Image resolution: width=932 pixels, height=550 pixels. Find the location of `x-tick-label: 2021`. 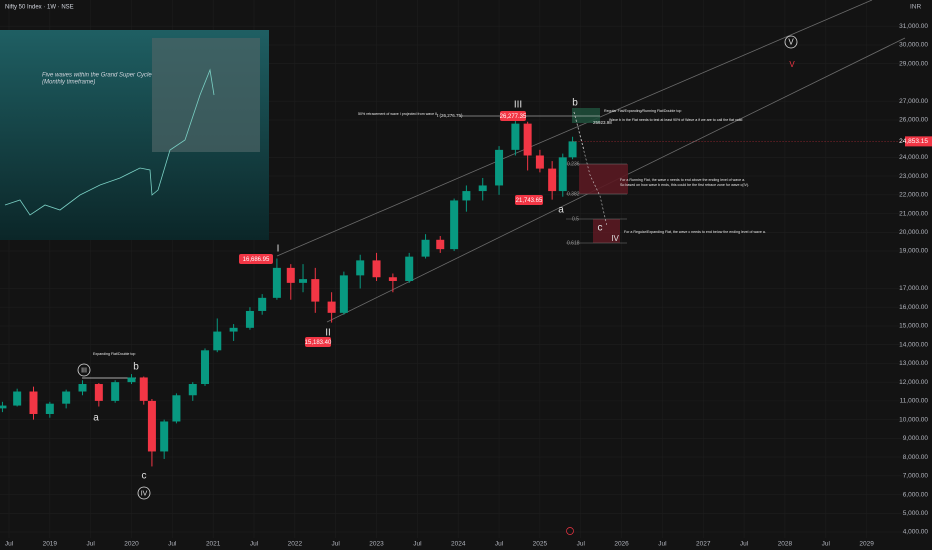

x-tick-label: 2021 is located at coordinates (213, 544).